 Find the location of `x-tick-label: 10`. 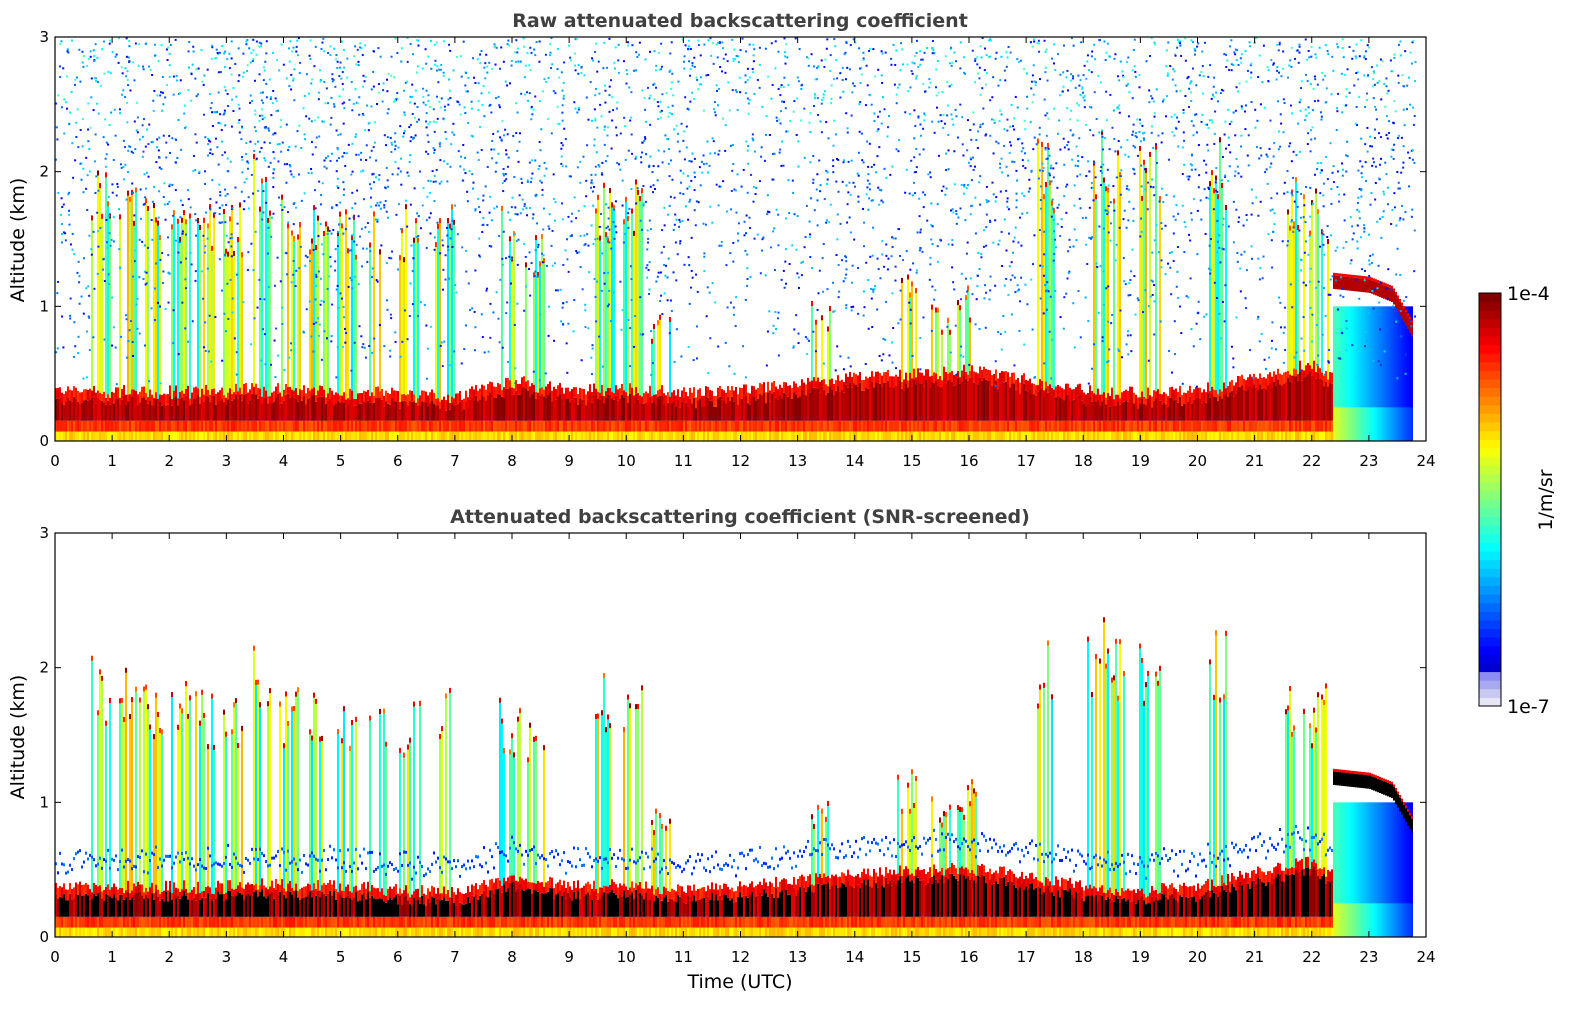

x-tick-label: 10 is located at coordinates (626, 461).